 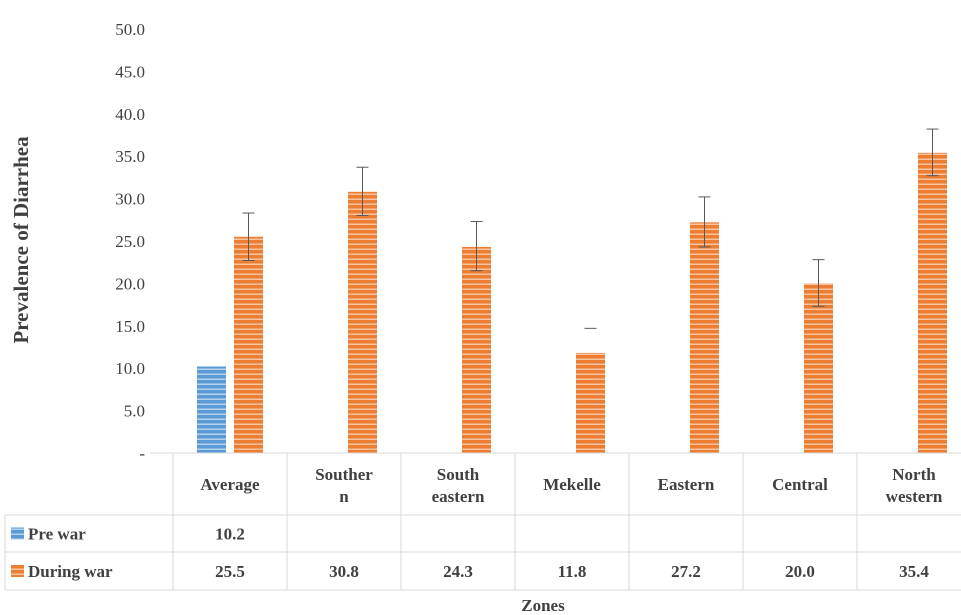 What do you see at coordinates (686, 571) in the screenshot?
I see `data-label: 27.2` at bounding box center [686, 571].